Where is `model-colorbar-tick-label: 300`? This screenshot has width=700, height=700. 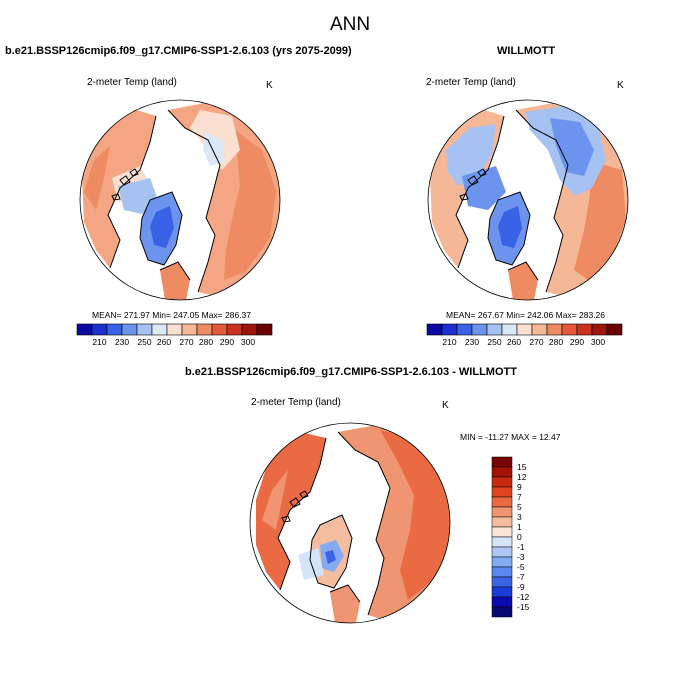 model-colorbar-tick-label: 300 is located at coordinates (248, 342).